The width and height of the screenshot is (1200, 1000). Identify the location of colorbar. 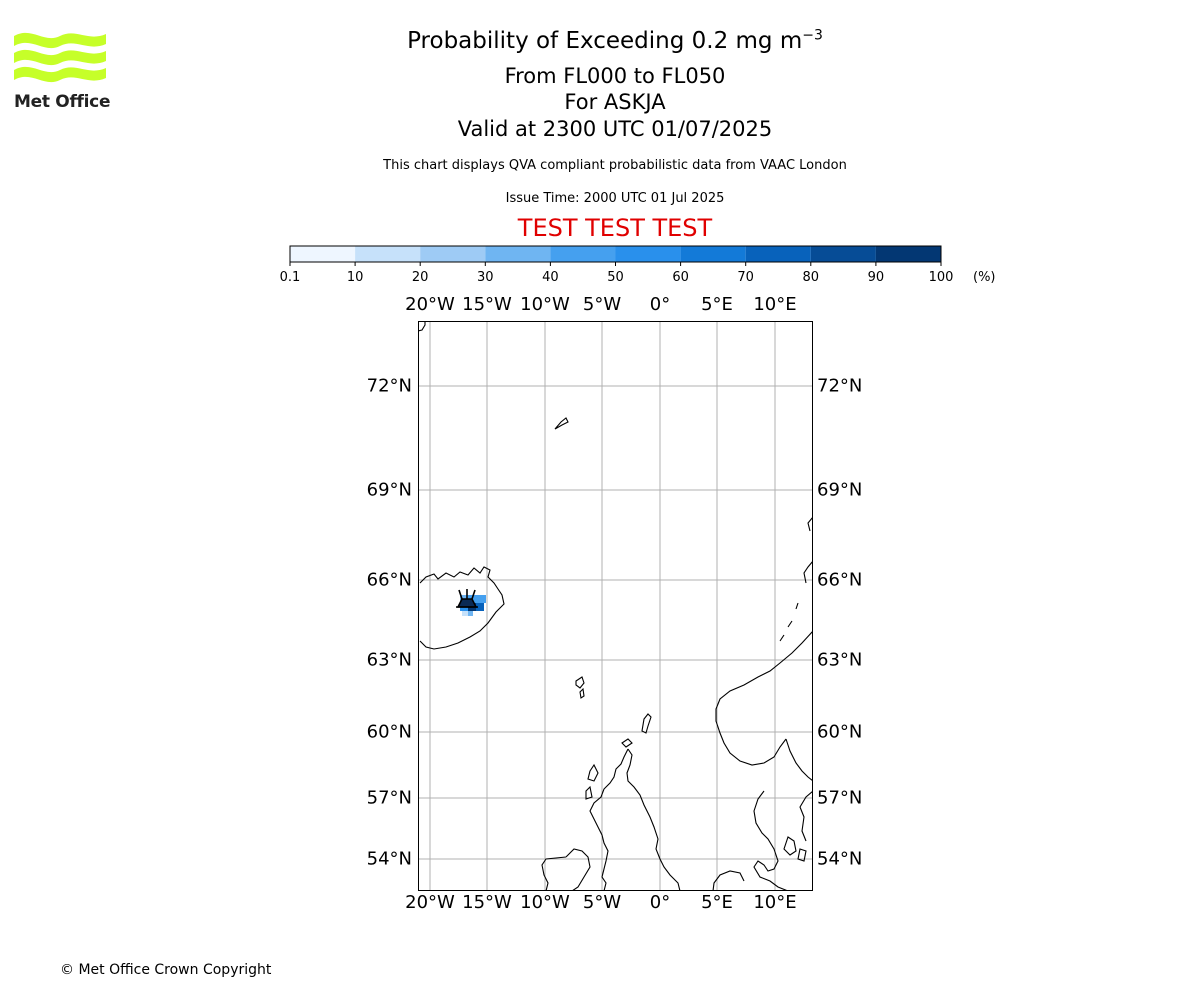
(615, 255).